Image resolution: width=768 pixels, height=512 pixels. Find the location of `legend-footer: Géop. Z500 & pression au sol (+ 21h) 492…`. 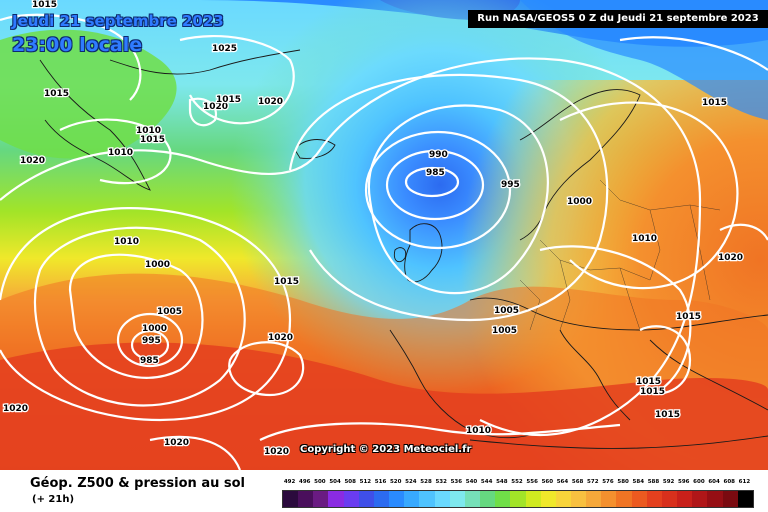

legend-footer: Géop. Z500 & pression au sol (+ 21h) 492… is located at coordinates (384, 491).